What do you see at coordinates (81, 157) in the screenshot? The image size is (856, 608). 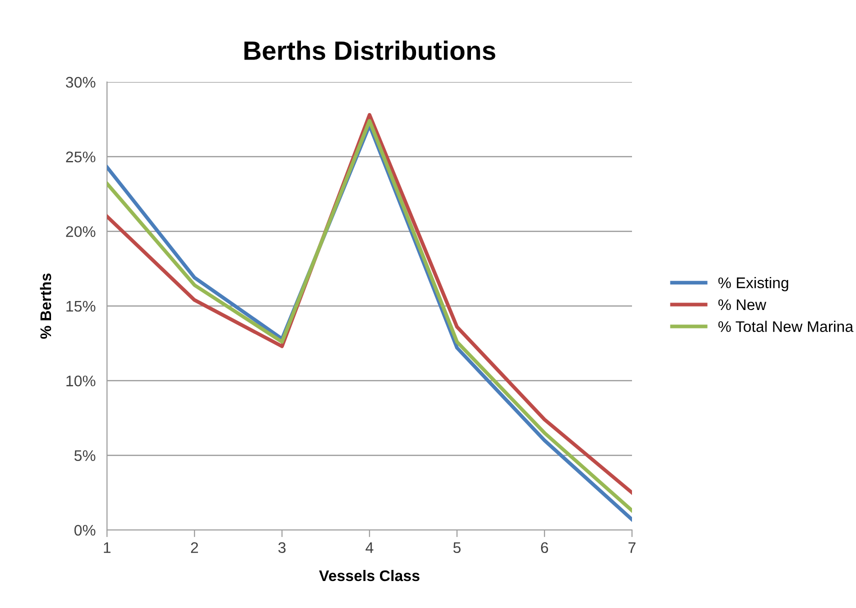 I see `y-tick-label: 25%` at bounding box center [81, 157].